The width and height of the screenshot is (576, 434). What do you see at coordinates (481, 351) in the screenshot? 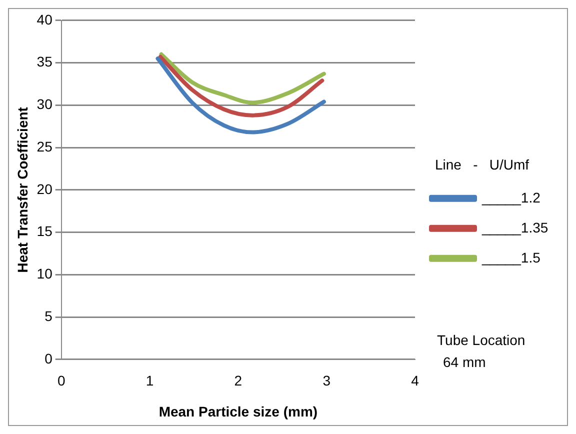
I see `text: Tube Location 64 mm` at bounding box center [481, 351].